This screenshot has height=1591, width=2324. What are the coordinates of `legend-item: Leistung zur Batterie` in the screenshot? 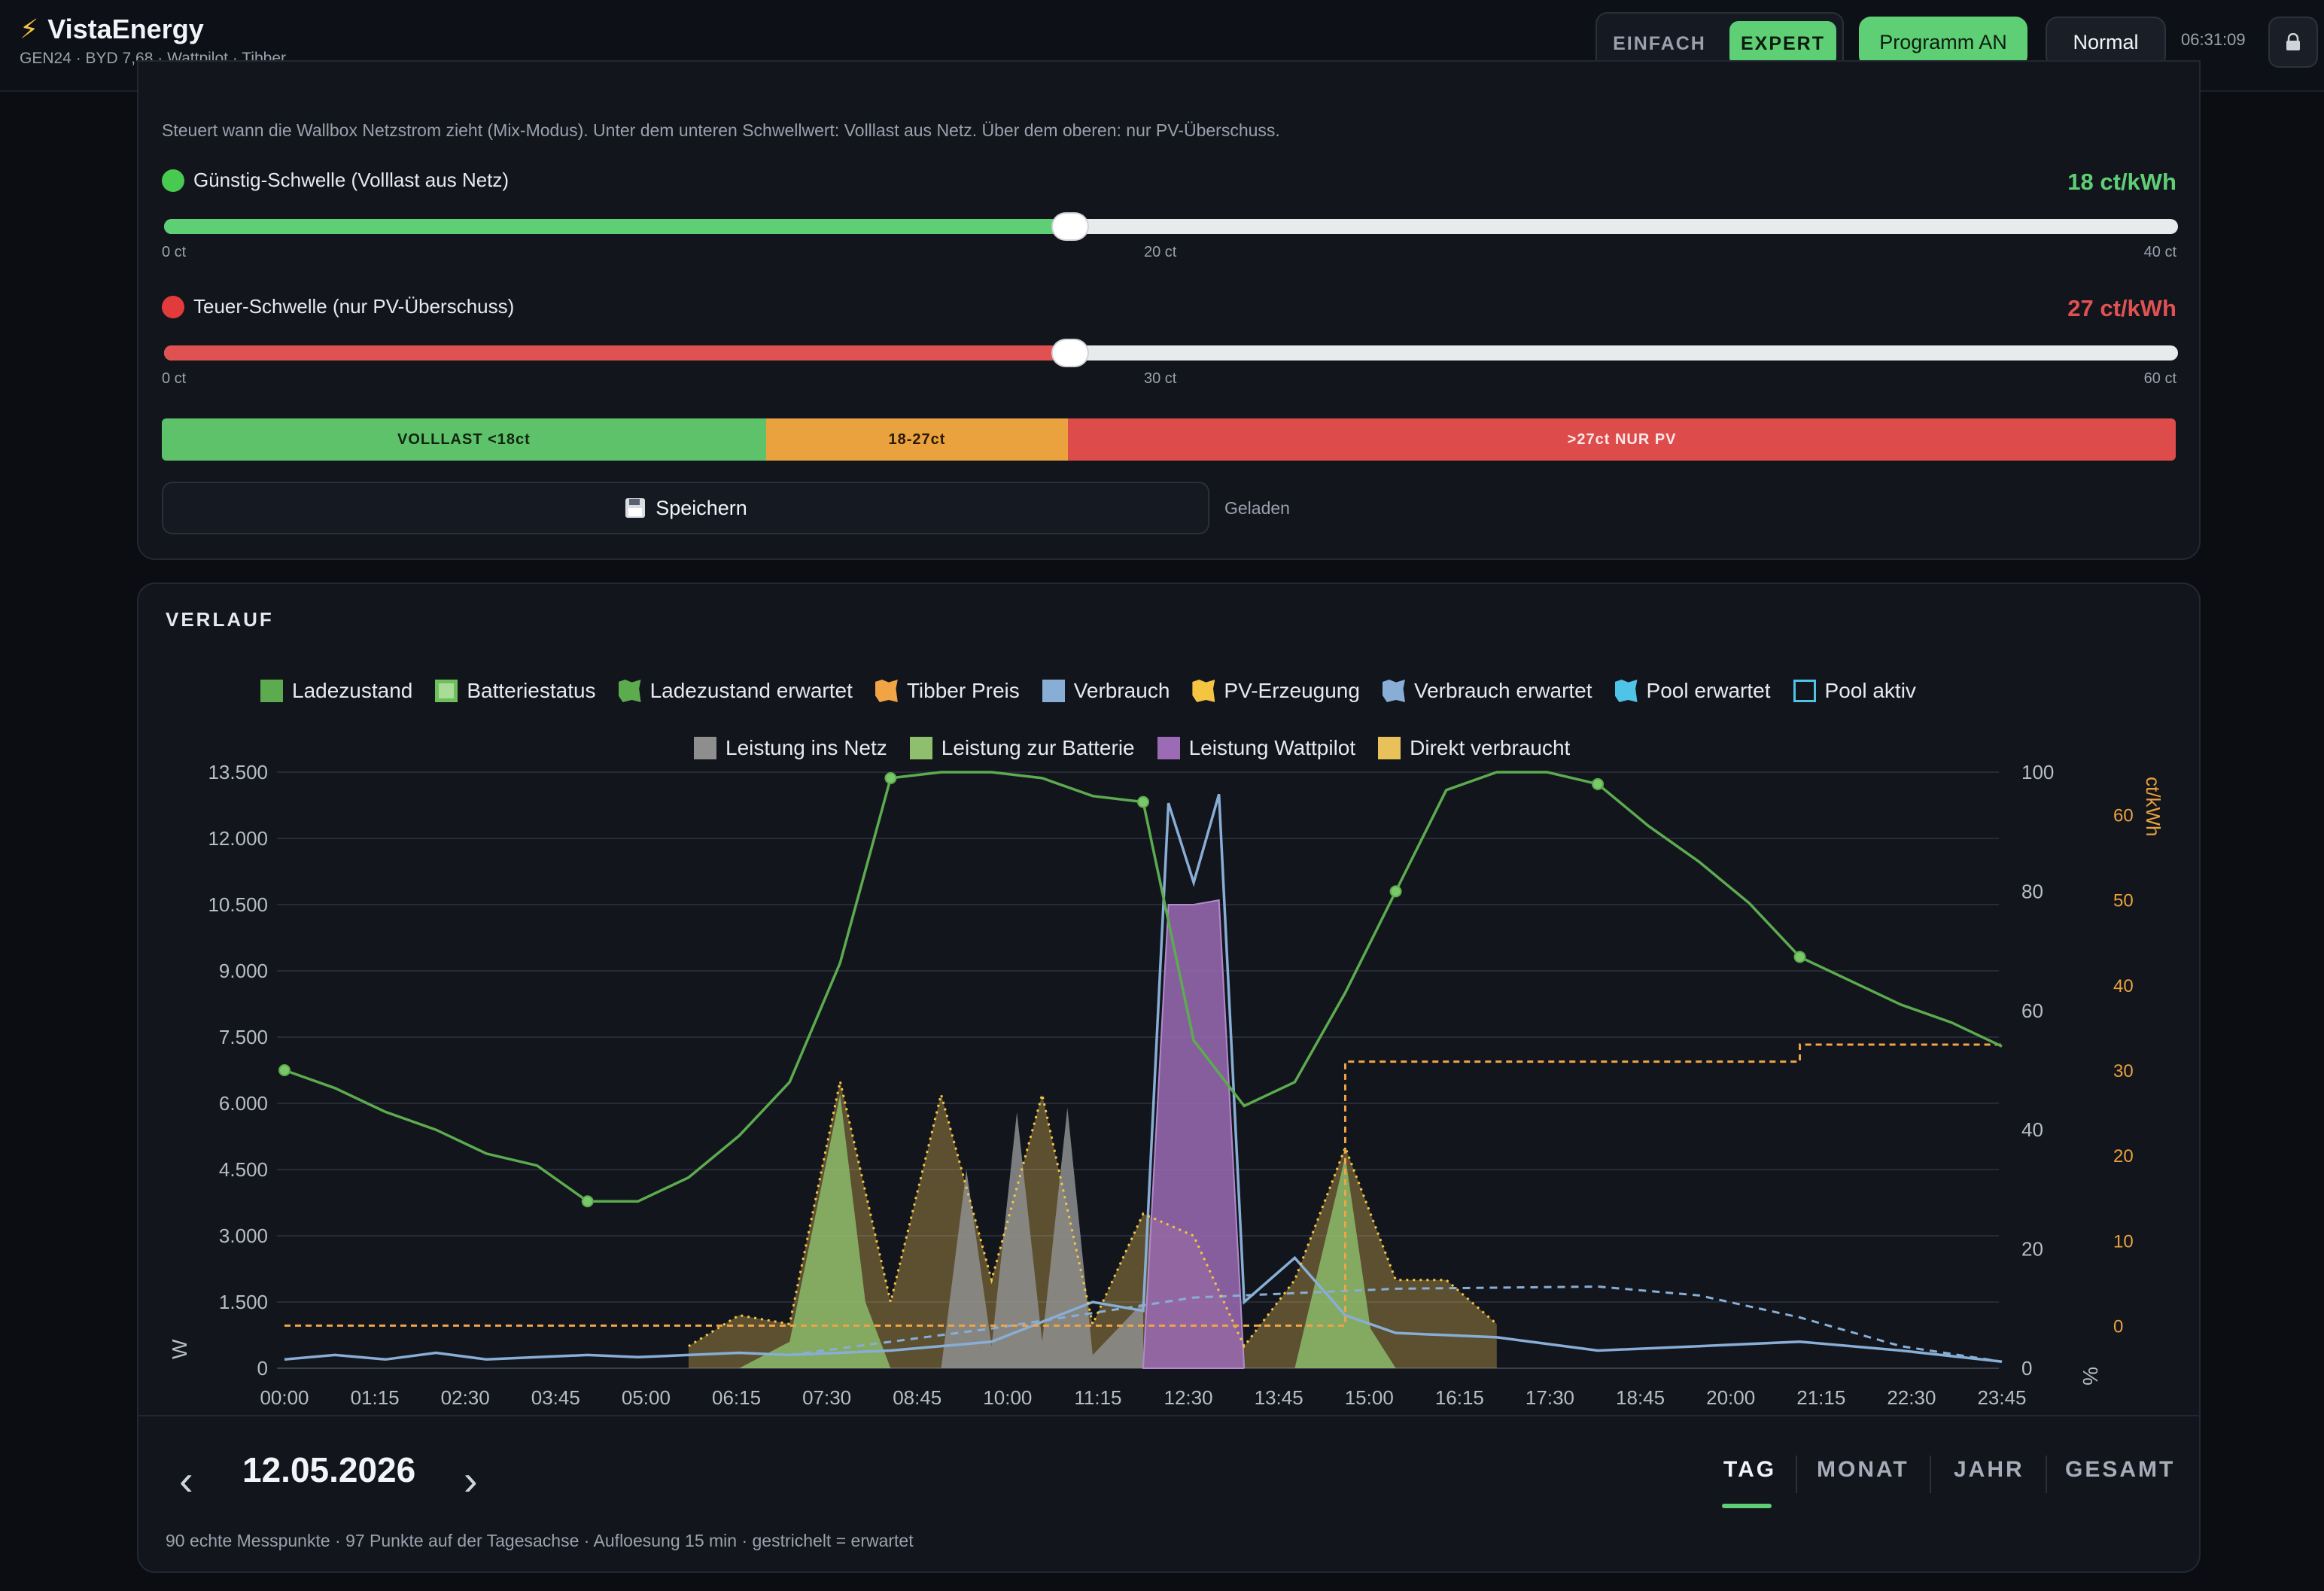 It's located at (1022, 748).